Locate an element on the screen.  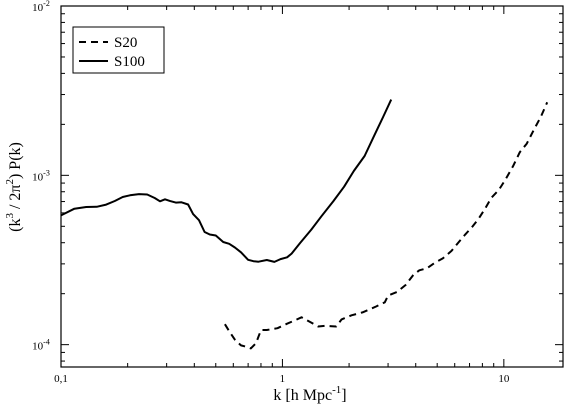
legend-label-s100: S100 is located at coordinates (129, 62).